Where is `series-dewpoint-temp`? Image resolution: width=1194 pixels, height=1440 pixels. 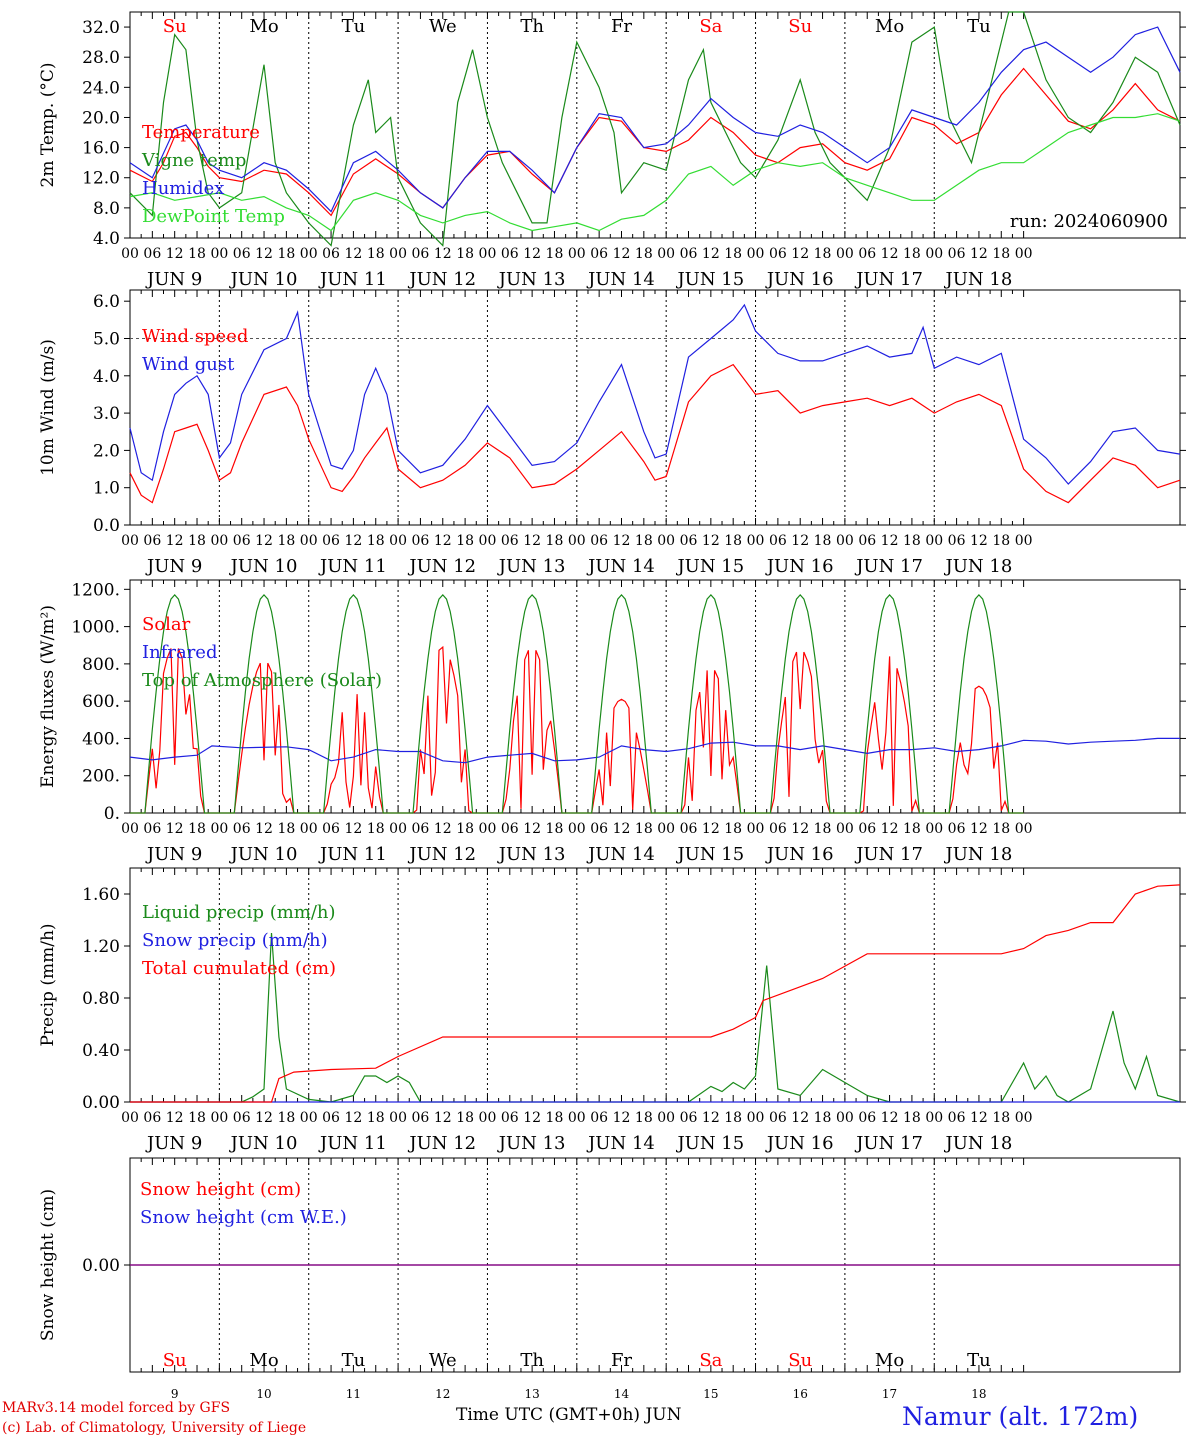
series-dewpoint-temp is located at coordinates (655, 172).